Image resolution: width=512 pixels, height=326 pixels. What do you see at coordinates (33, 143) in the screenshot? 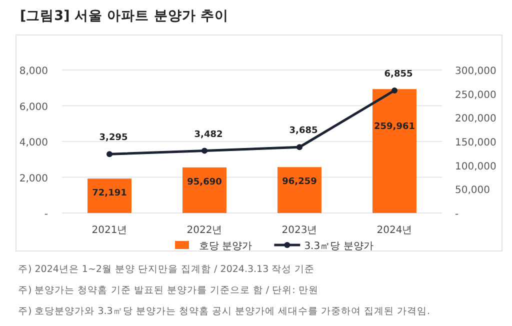
I see `y-tick-label: 4,000` at bounding box center [33, 143].